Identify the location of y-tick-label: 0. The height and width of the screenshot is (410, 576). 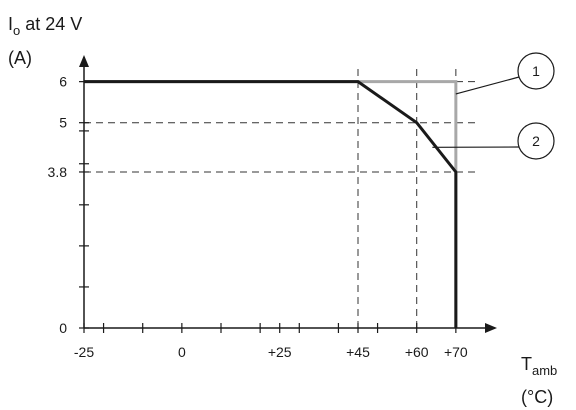
(63, 328).